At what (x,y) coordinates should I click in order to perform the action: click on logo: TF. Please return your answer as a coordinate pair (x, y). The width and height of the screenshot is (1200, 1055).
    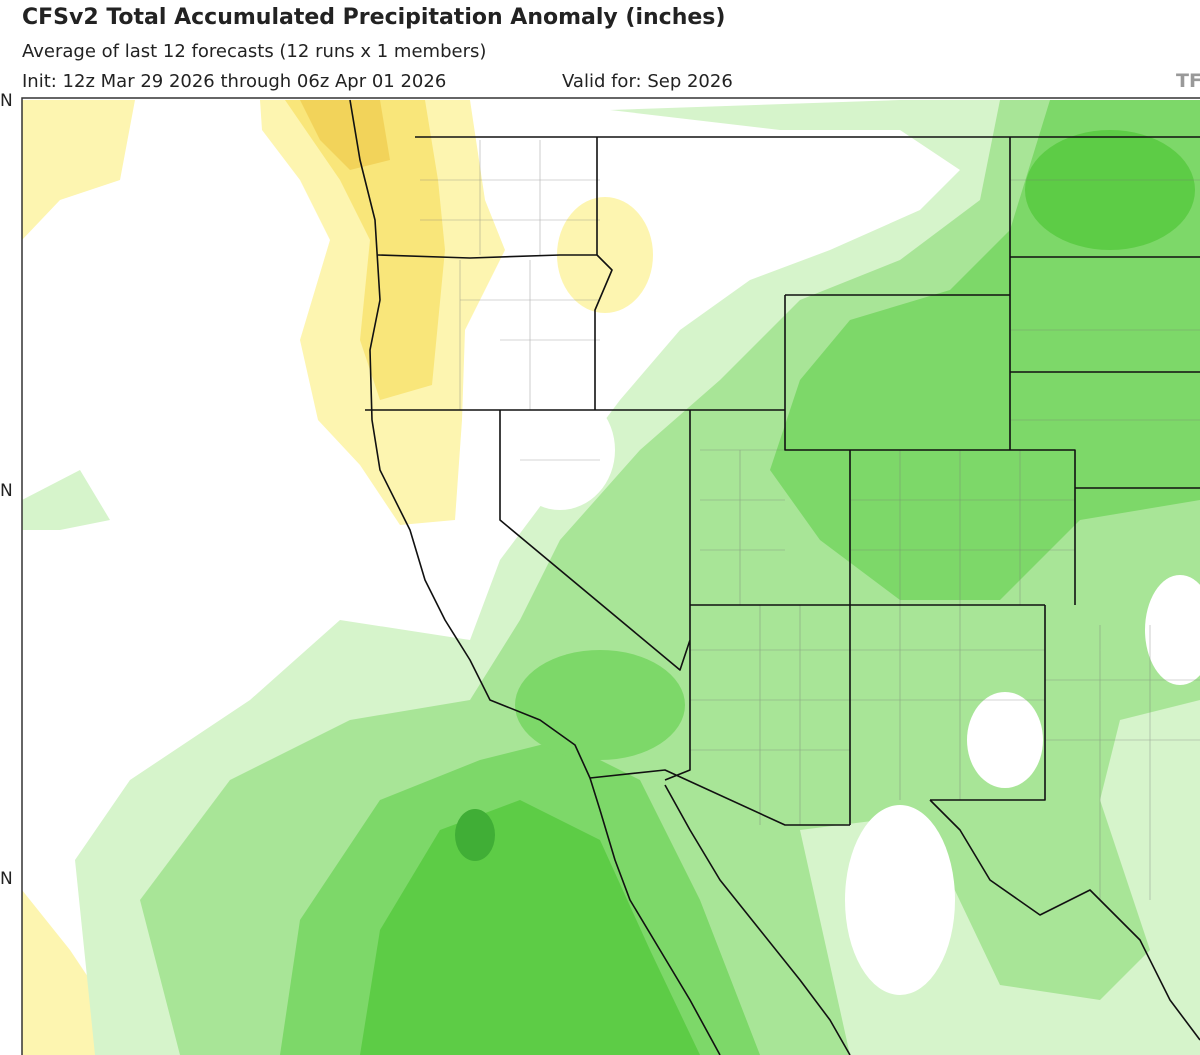
    Looking at the image, I should click on (1188, 81).